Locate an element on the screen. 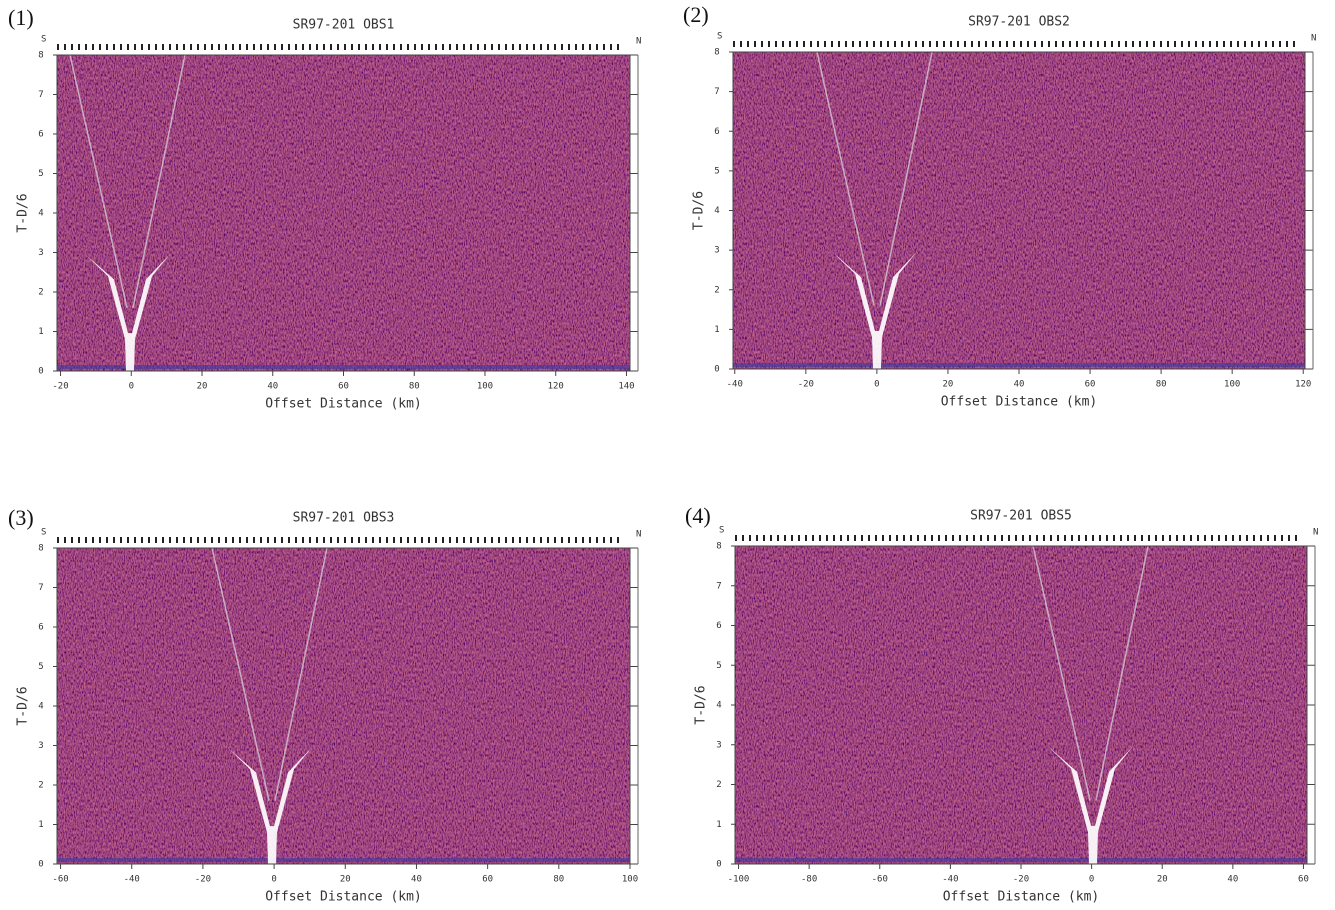 This screenshot has height=910, width=1335. x-tick-label: -100 is located at coordinates (739, 880).